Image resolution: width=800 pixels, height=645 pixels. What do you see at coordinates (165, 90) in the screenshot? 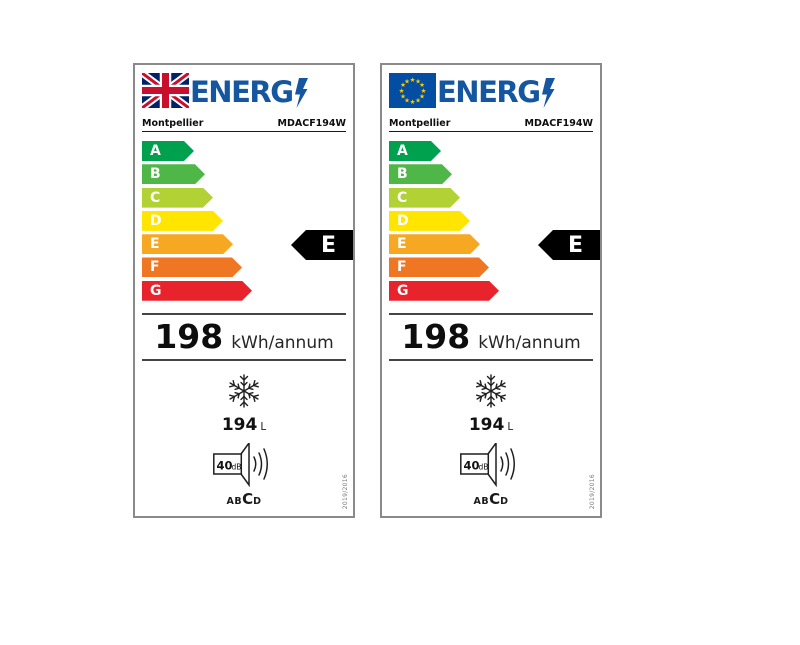
I see `uk-flag-icon` at bounding box center [165, 90].